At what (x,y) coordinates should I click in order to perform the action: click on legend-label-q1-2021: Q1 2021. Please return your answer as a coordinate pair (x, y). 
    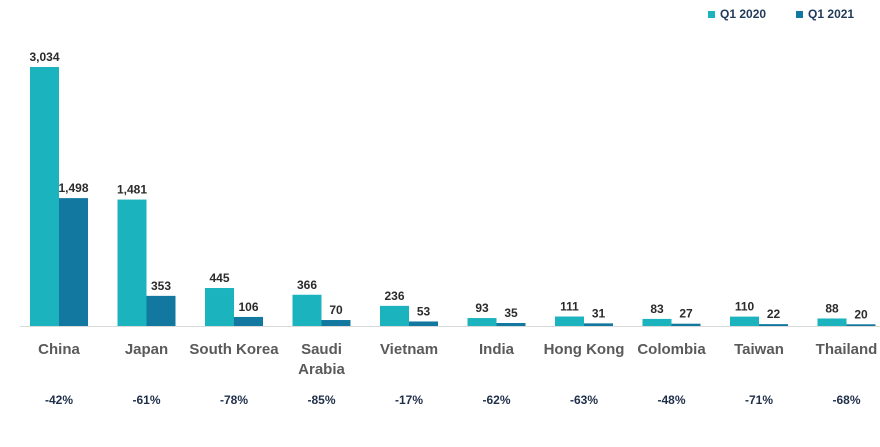
    Looking at the image, I should click on (831, 14).